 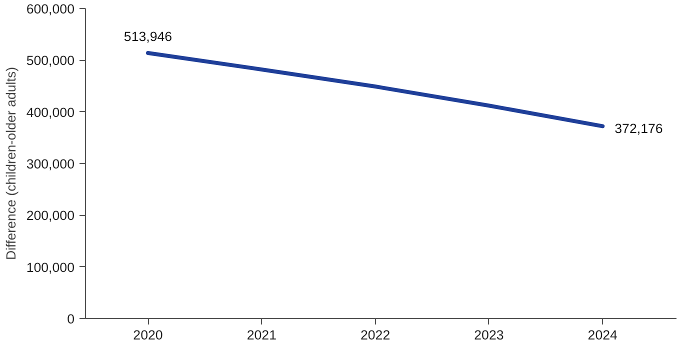 I want to click on x-tick-label: 2020, so click(x=148, y=335).